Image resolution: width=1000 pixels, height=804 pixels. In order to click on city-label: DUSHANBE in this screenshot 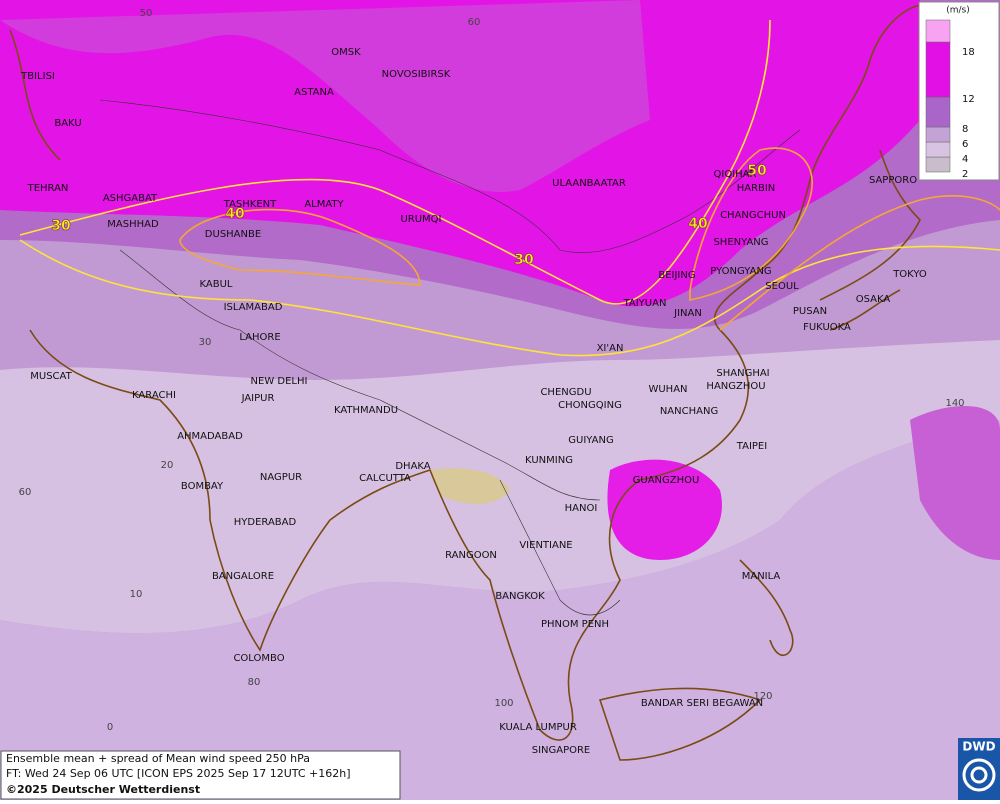, I will do `click(233, 234)`.